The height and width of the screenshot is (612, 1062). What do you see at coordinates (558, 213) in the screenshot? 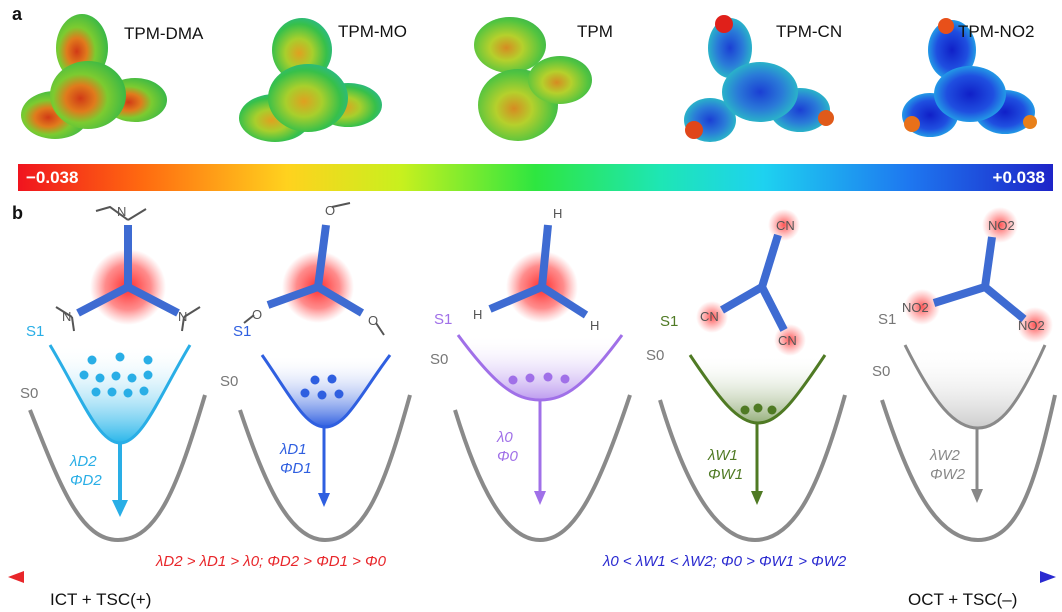
I see `substituent-h-top: H` at bounding box center [558, 213].